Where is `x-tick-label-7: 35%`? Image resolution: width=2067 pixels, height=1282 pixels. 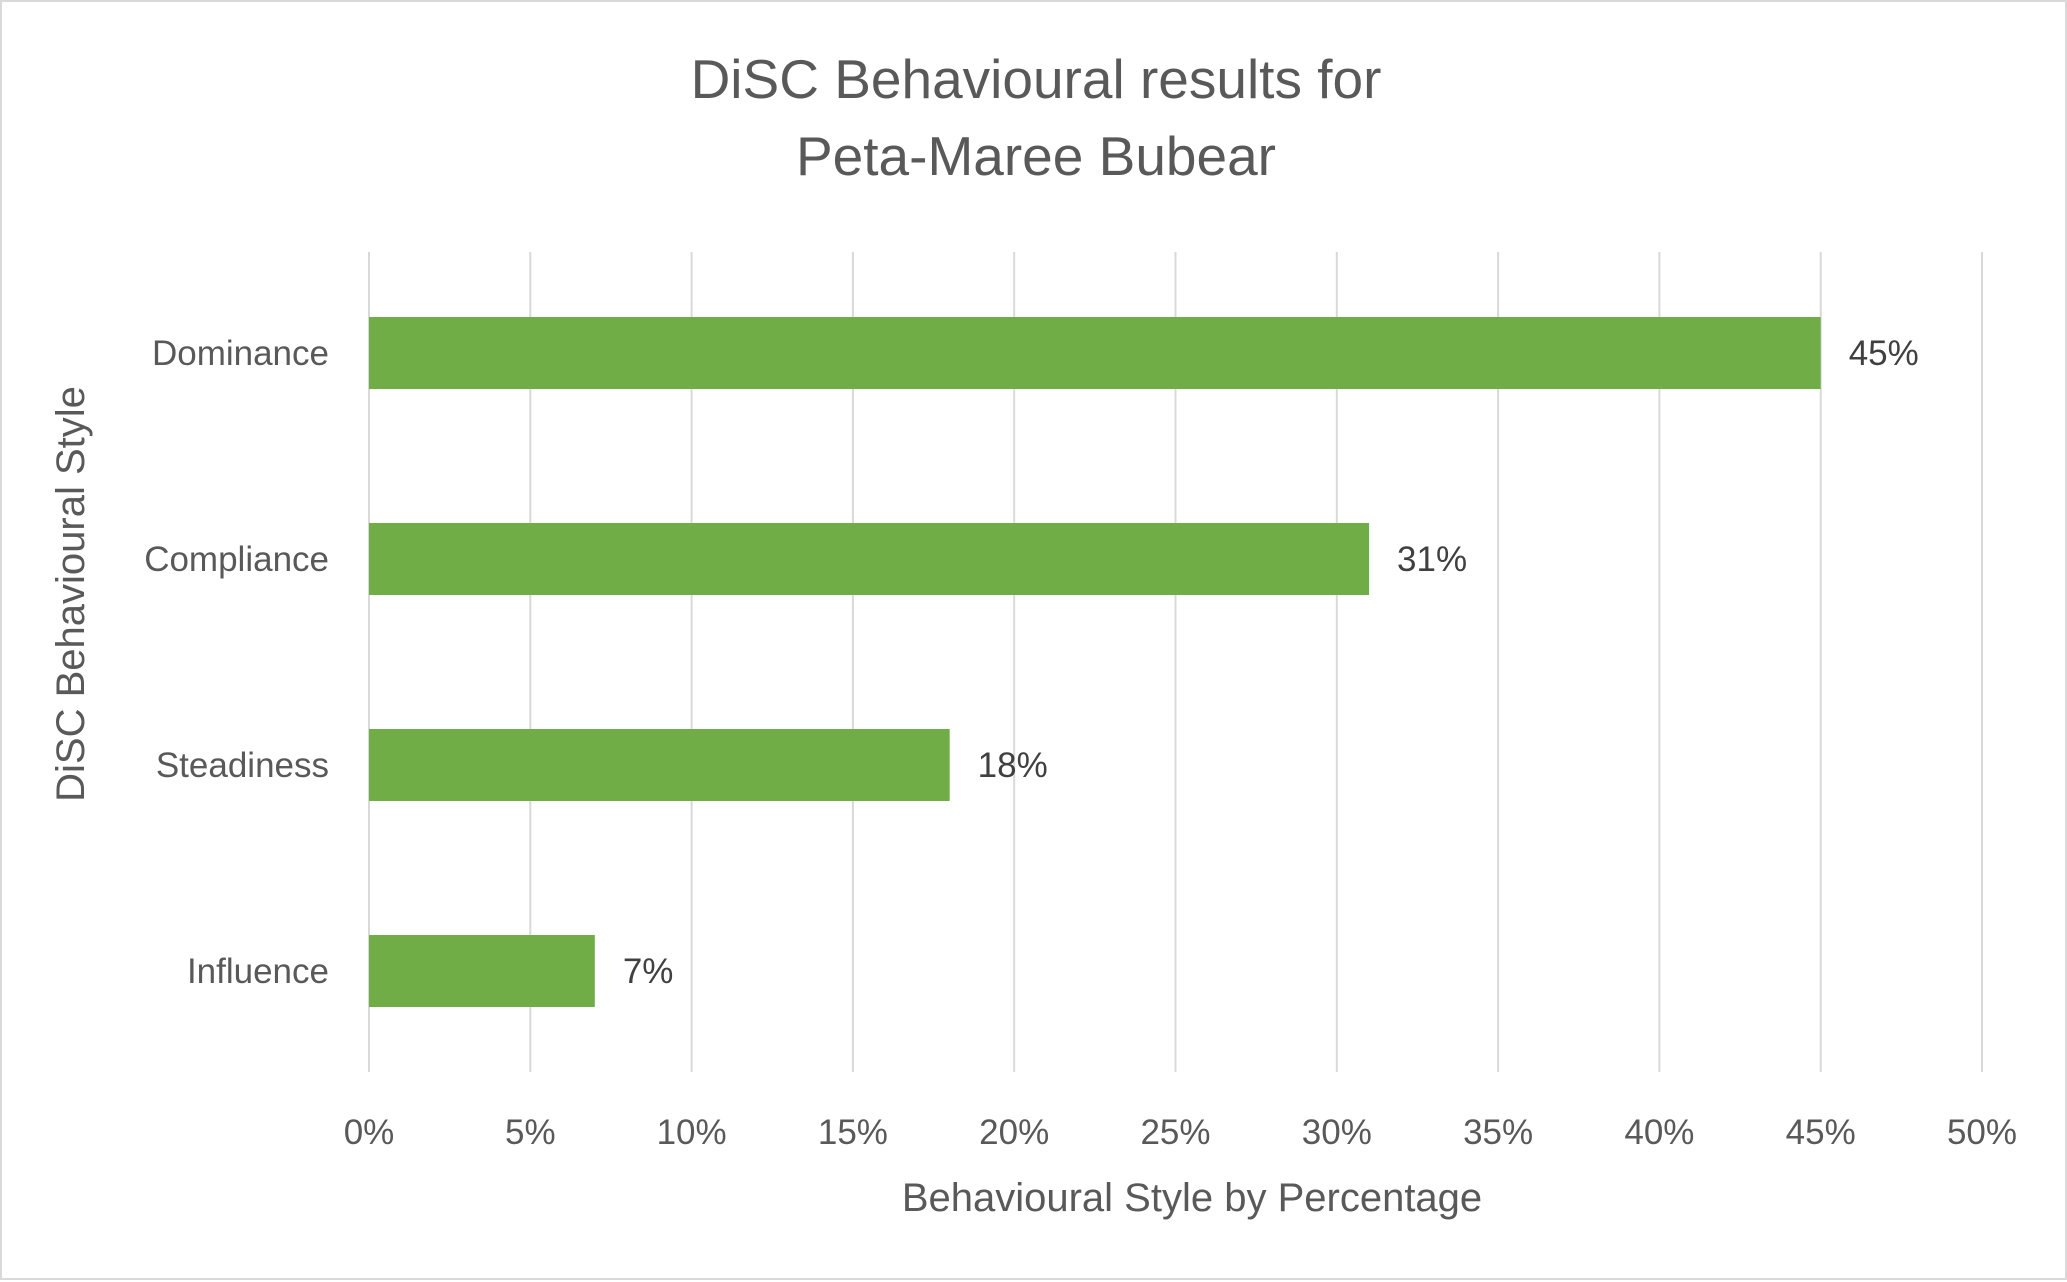
x-tick-label-7: 35% is located at coordinates (1498, 1132).